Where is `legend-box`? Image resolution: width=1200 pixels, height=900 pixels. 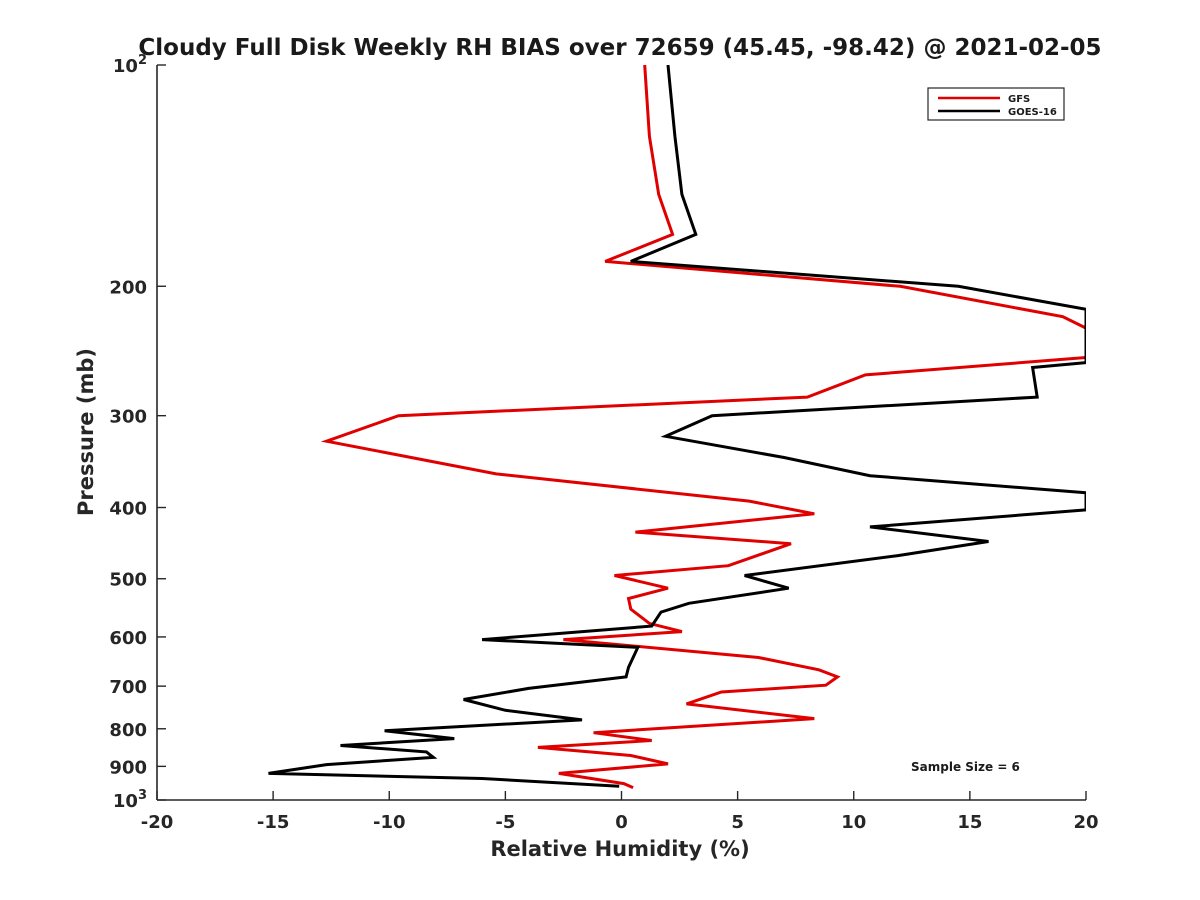 legend-box is located at coordinates (996, 104).